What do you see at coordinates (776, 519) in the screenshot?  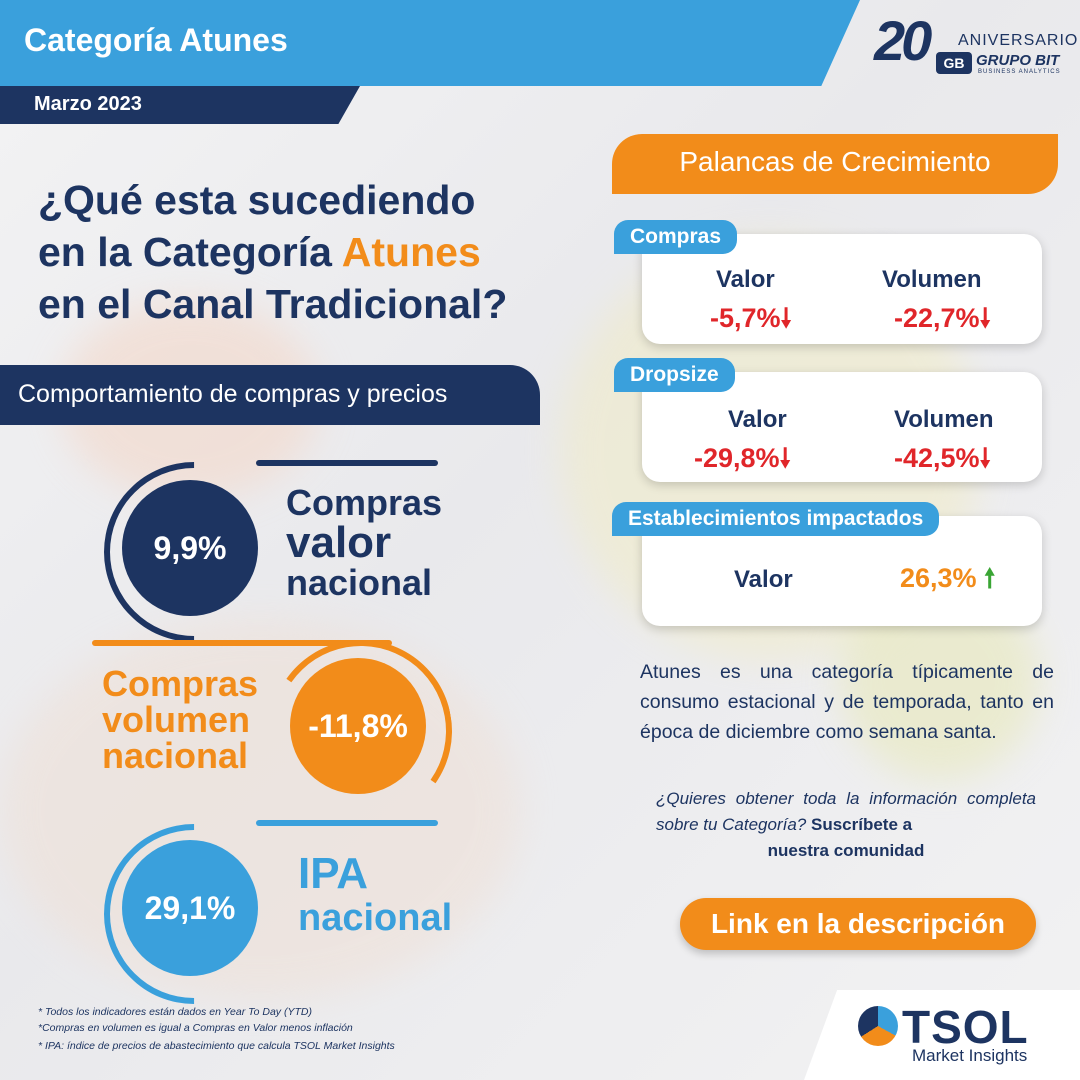 I see `kpi-card-tag: Establecimientos impactados` at bounding box center [776, 519].